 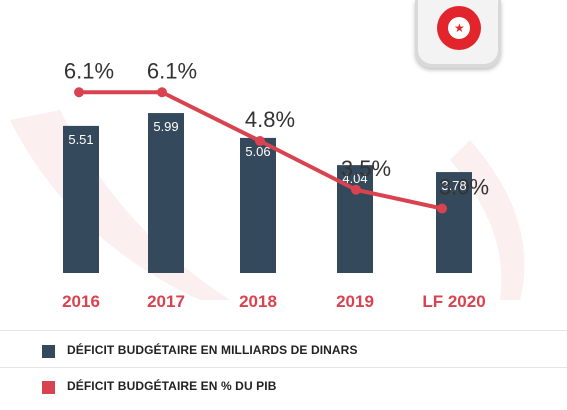 What do you see at coordinates (81, 199) in the screenshot?
I see `bar-2016` at bounding box center [81, 199].